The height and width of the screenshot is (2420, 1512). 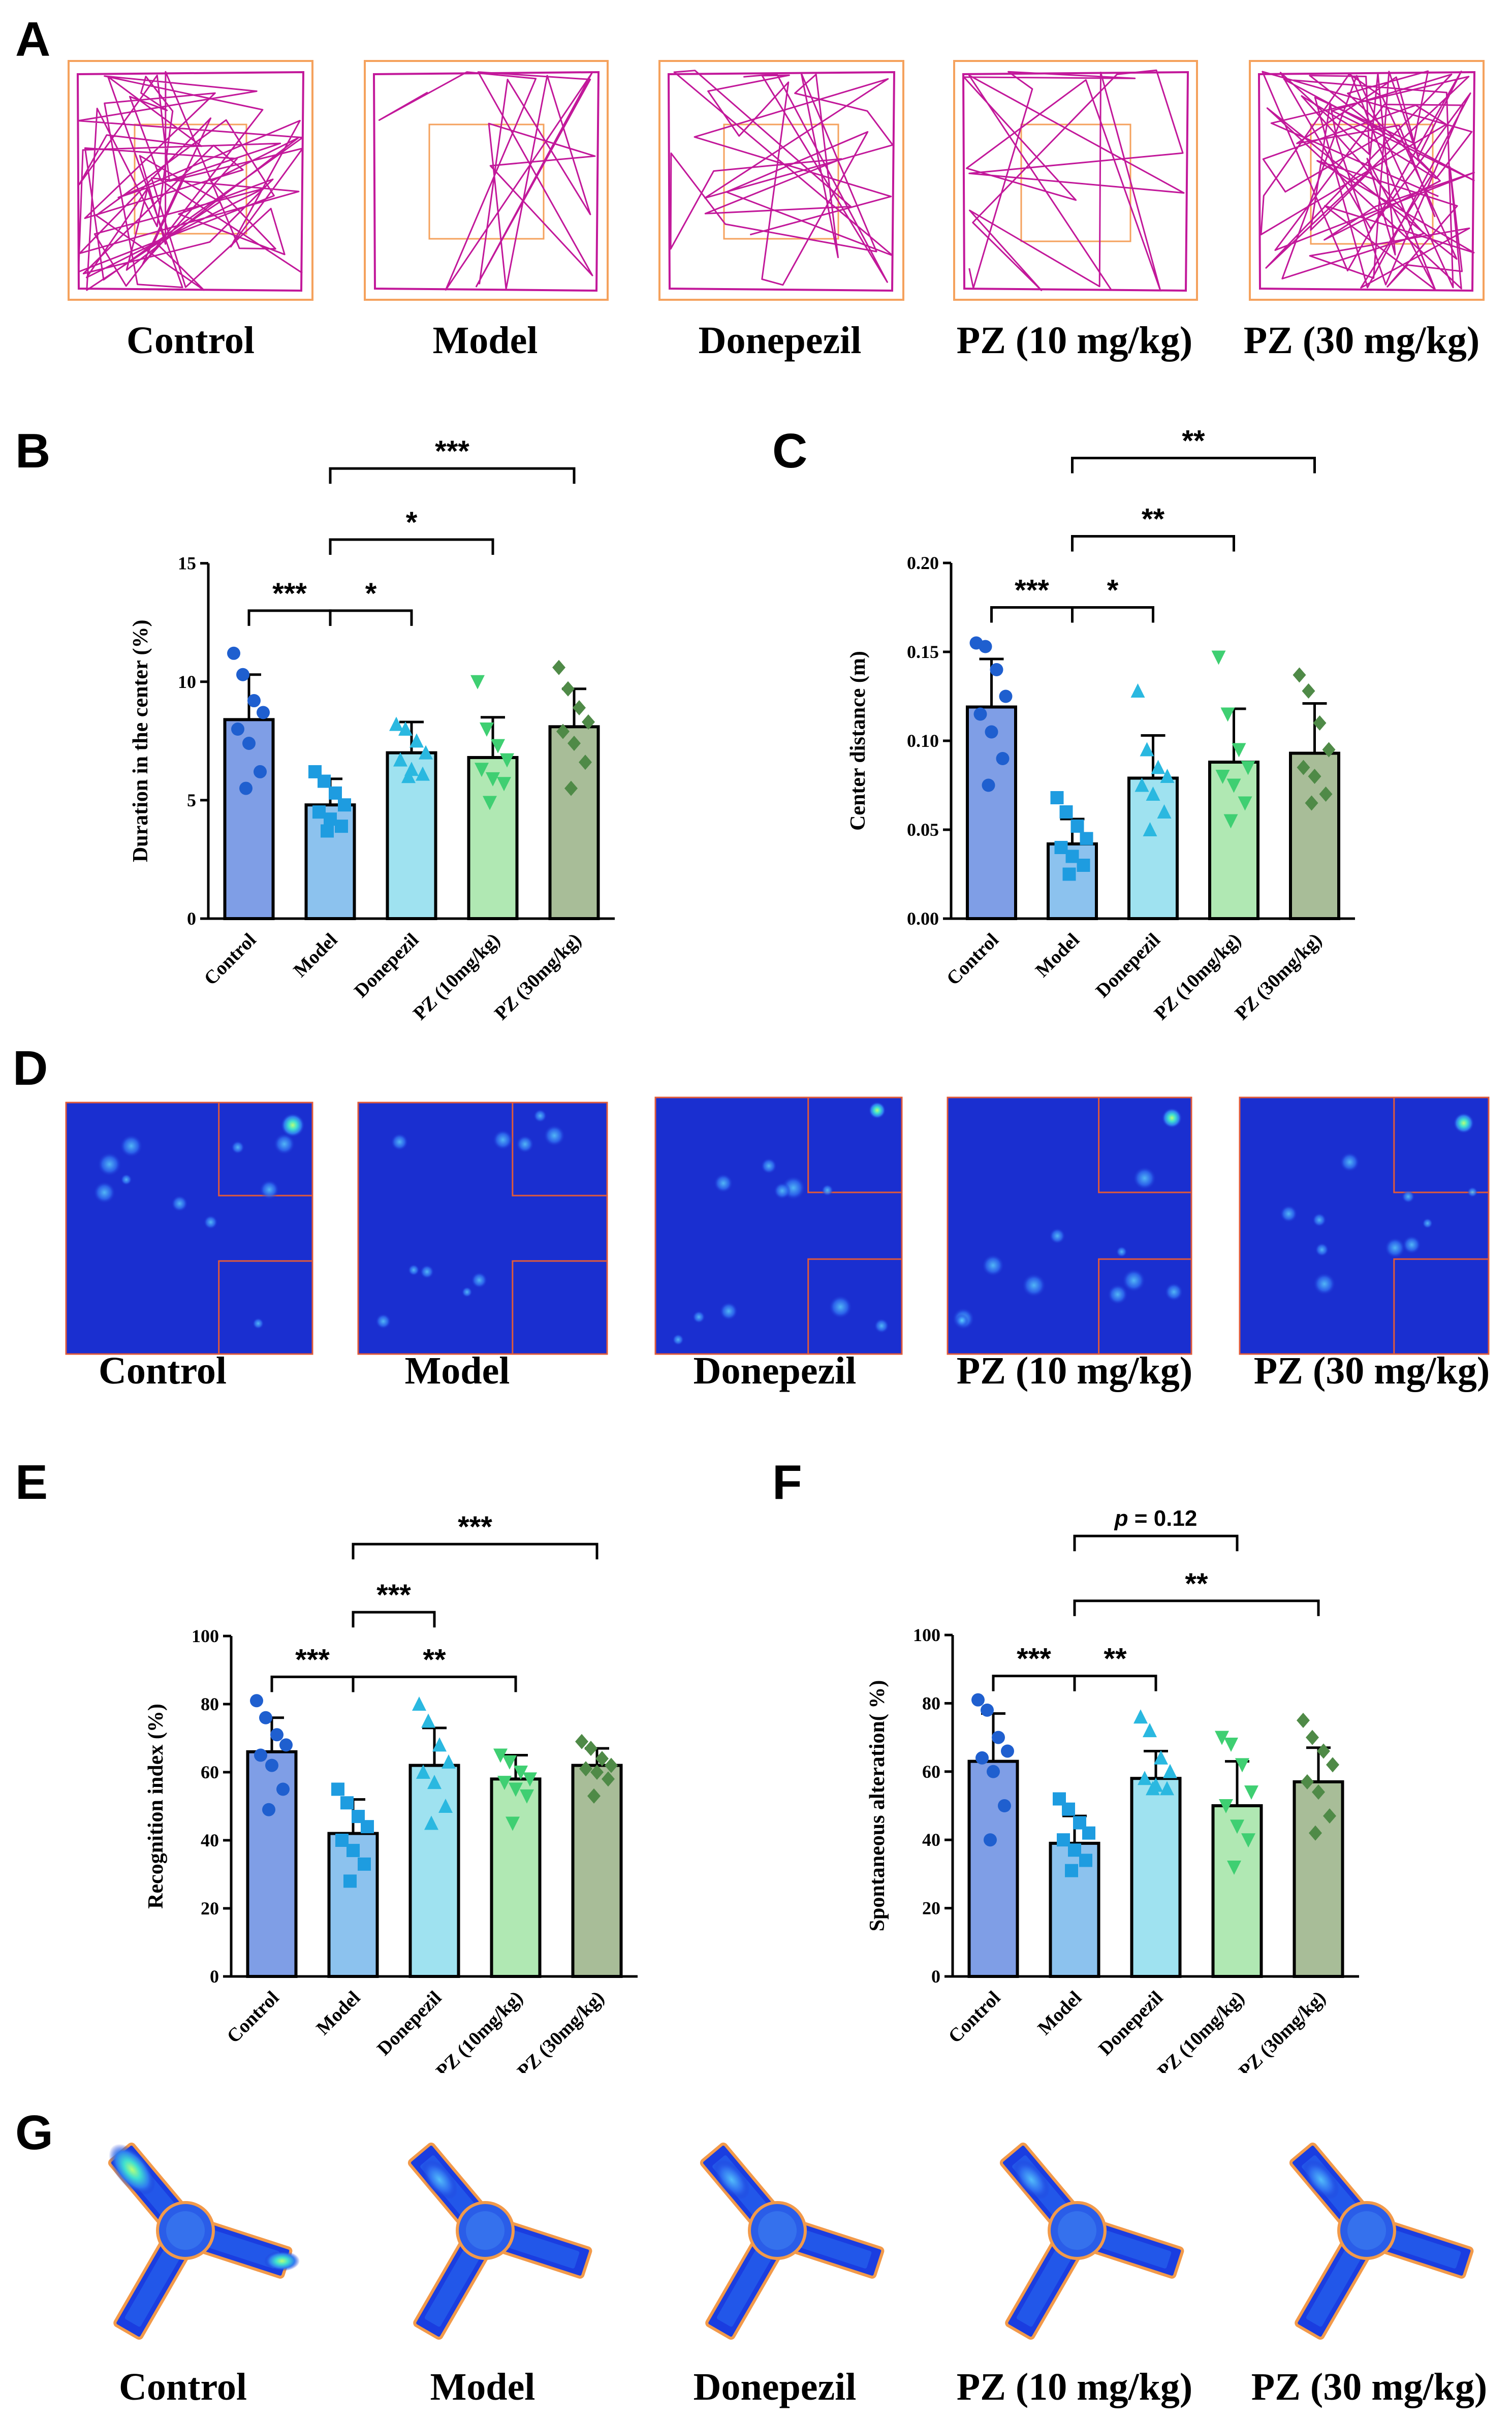 What do you see at coordinates (191, 800) in the screenshot?
I see `y-tick-label: 5` at bounding box center [191, 800].